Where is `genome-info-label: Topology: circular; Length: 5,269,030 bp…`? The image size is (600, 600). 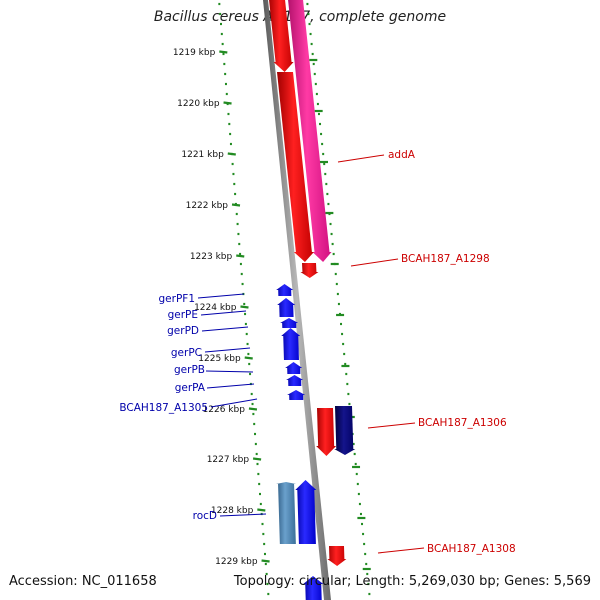 genome-info-label: Topology: circular; Length: 5,269,030 bp… is located at coordinates (412, 581).